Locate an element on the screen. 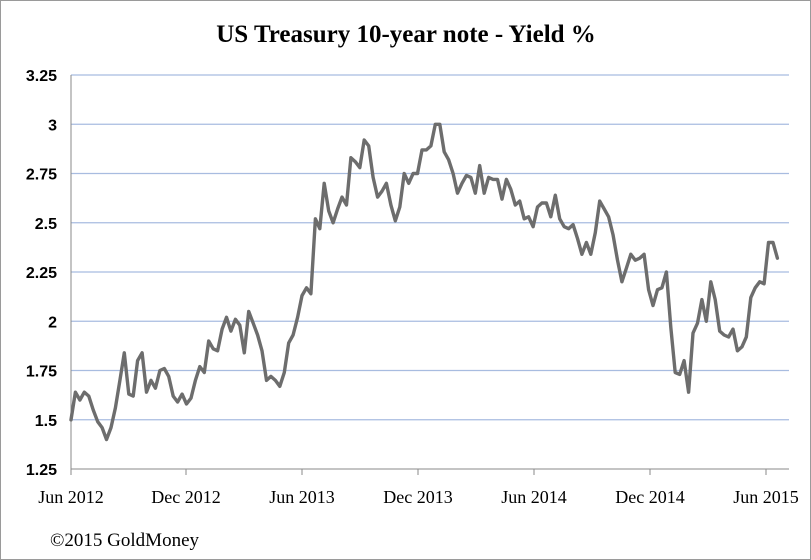  y-tick-label: 1.75 is located at coordinates (41, 372).